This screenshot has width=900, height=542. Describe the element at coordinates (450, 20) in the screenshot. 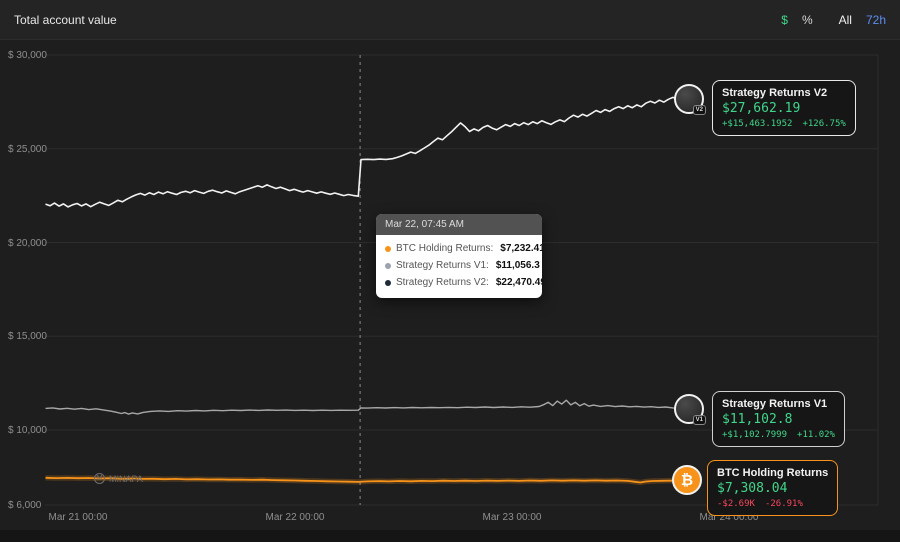

I see `header-bar: Total account value $ % All 72h` at that location.